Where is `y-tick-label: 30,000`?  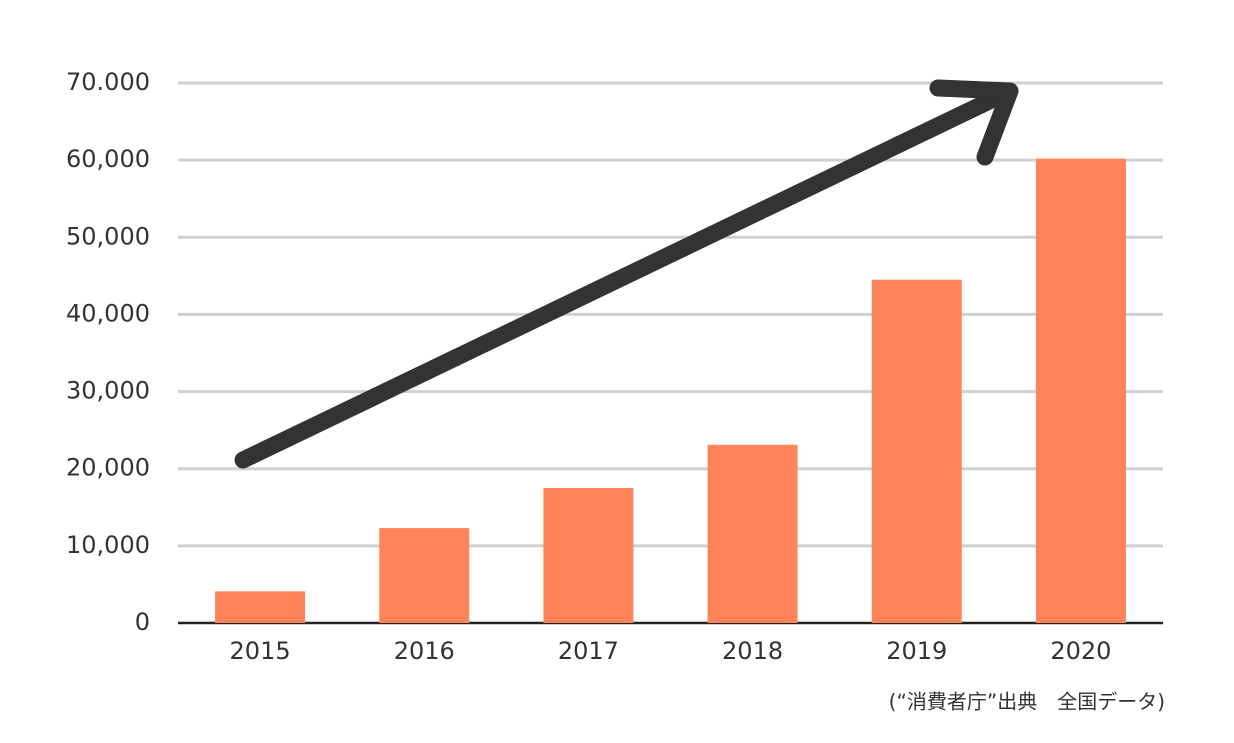
y-tick-label: 30,000 is located at coordinates (108, 391).